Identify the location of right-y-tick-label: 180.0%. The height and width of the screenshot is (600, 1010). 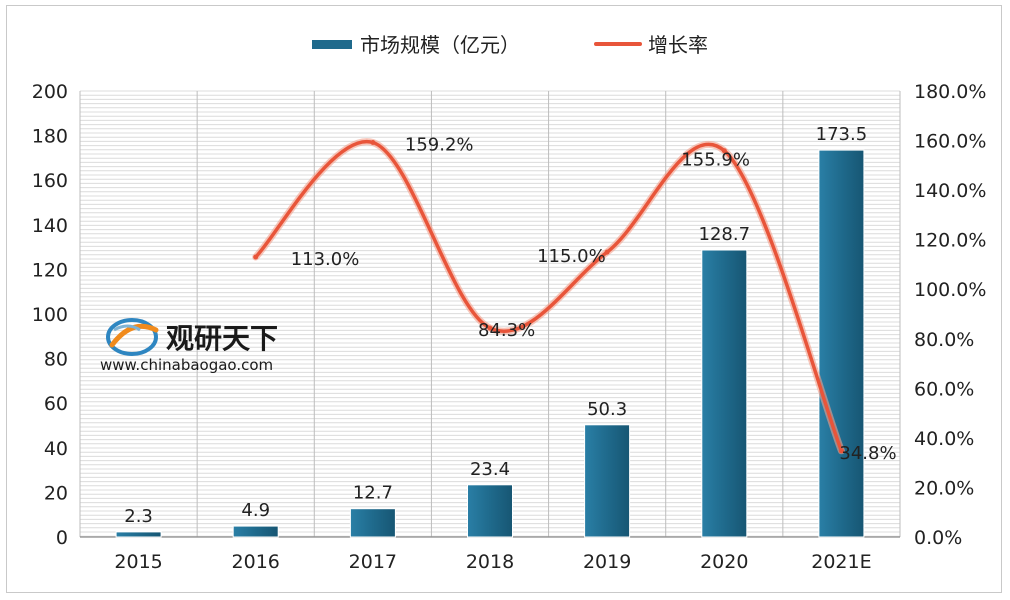
(950, 92).